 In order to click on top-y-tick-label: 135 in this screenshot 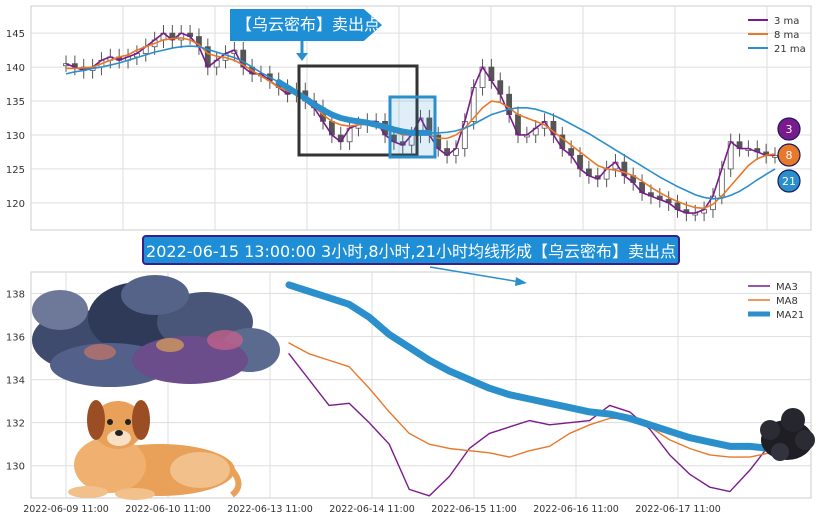, I will do `click(15, 102)`.